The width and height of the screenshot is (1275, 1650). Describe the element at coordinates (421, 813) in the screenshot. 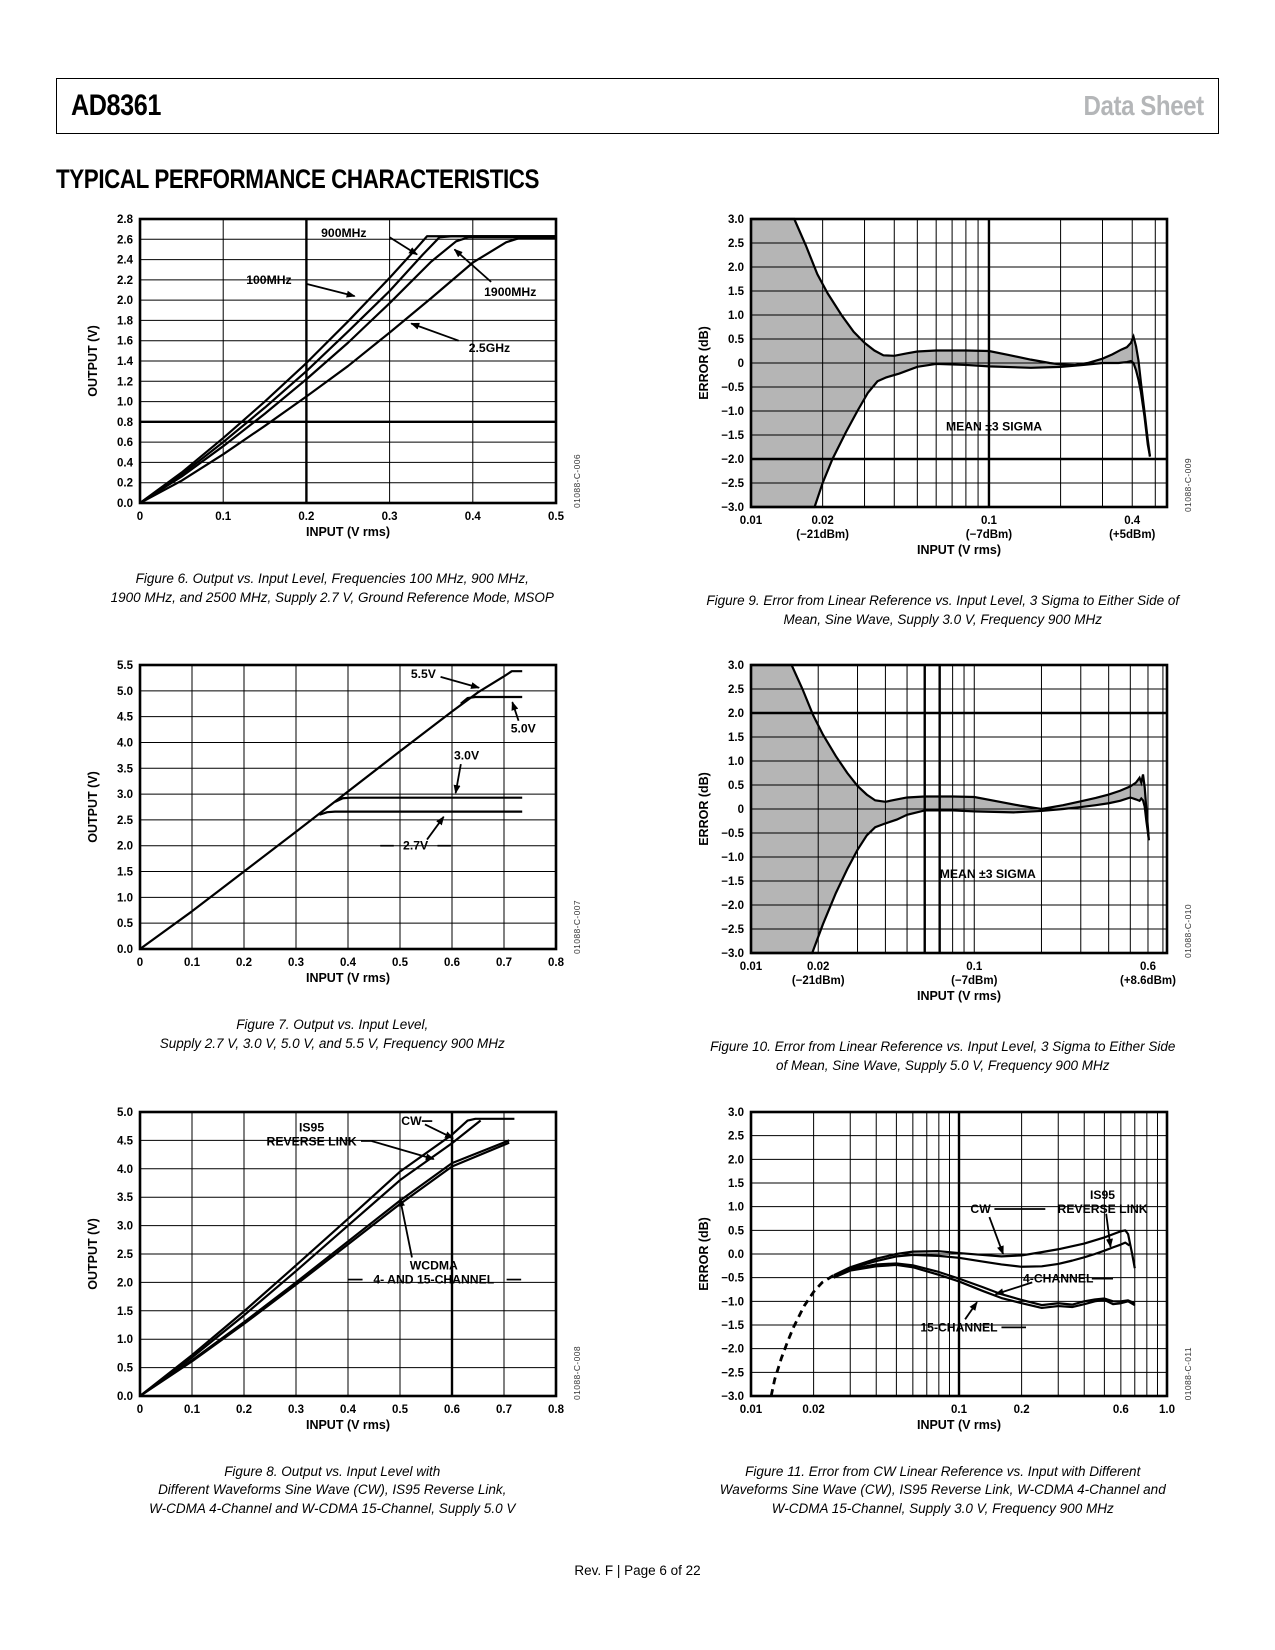

I see `series-2.7V` at that location.